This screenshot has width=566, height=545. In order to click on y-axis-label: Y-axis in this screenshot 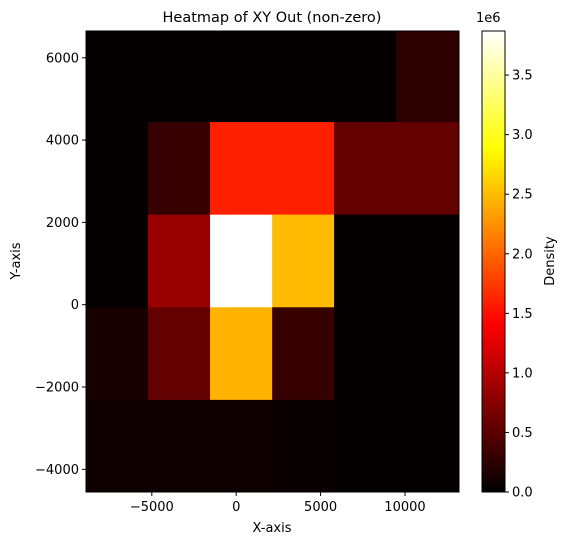, I will do `click(16, 261)`.